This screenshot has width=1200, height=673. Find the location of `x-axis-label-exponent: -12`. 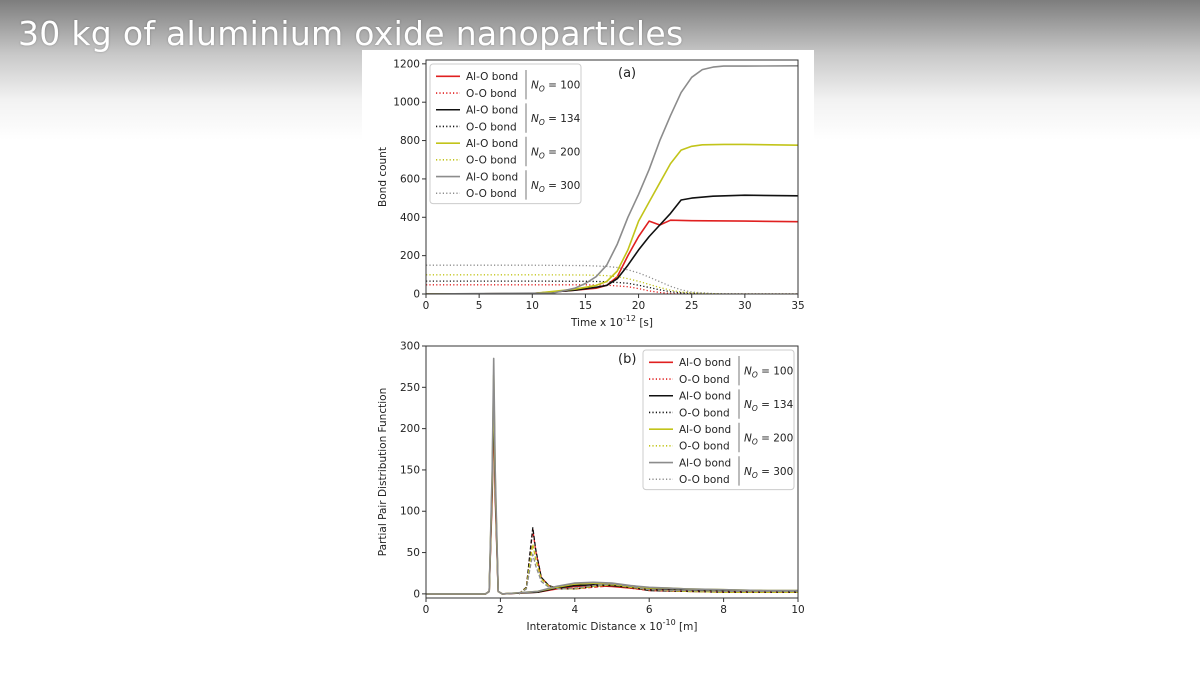

x-axis-label-exponent: -12 is located at coordinates (629, 318).